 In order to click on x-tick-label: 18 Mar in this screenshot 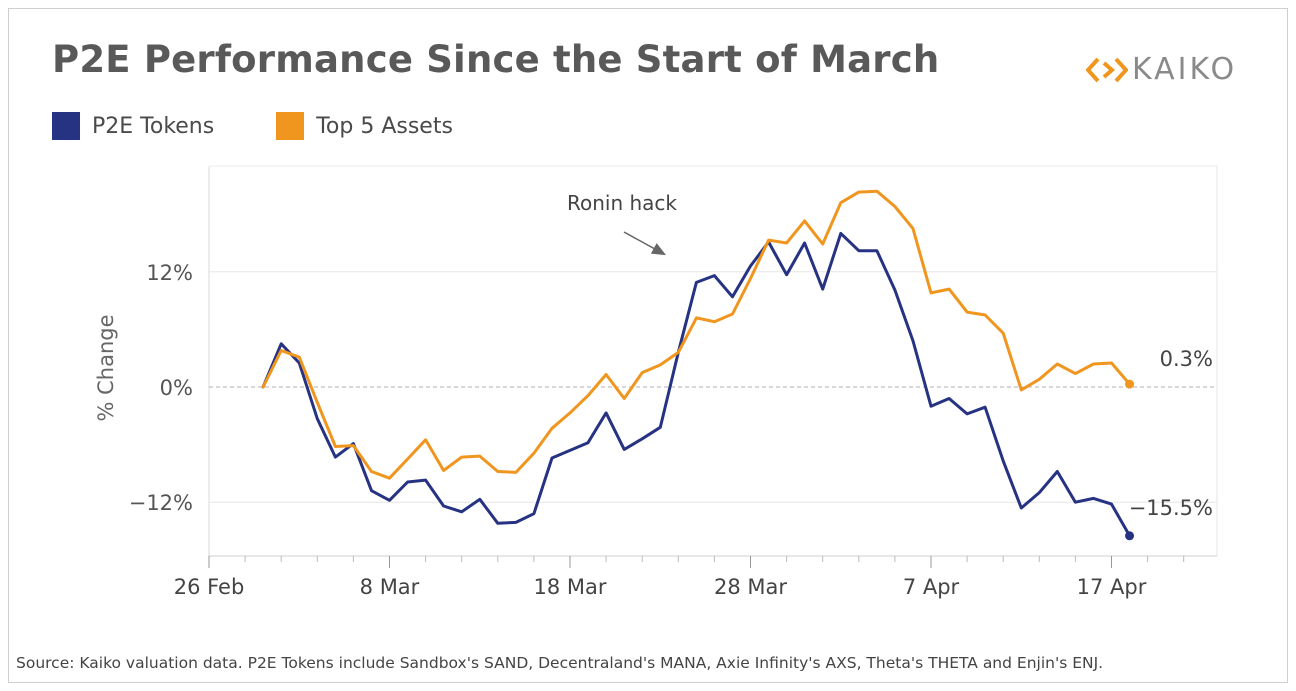, I will do `click(569, 587)`.